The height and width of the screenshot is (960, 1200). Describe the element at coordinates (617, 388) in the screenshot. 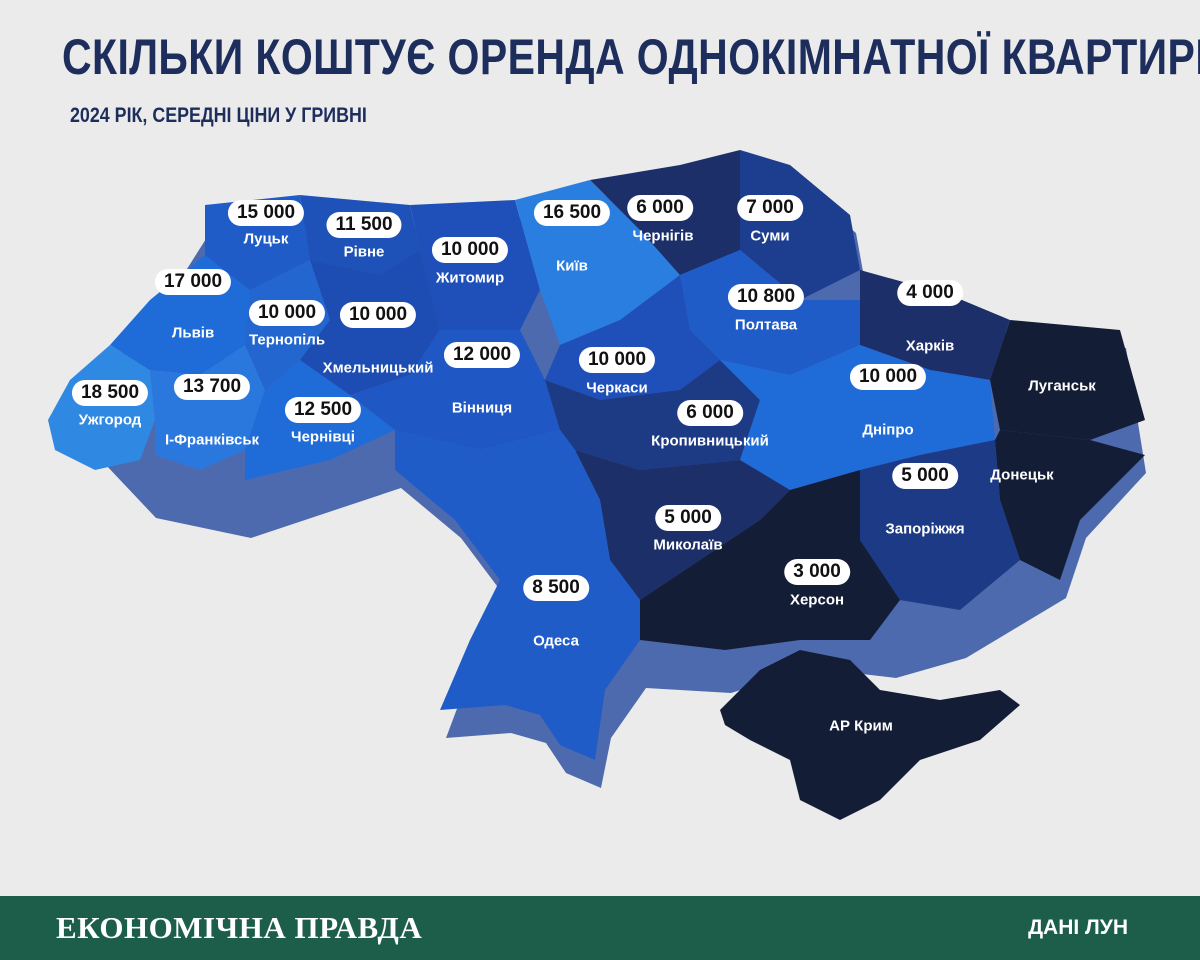

I see `city-label-cherkasy: Черкаси` at that location.